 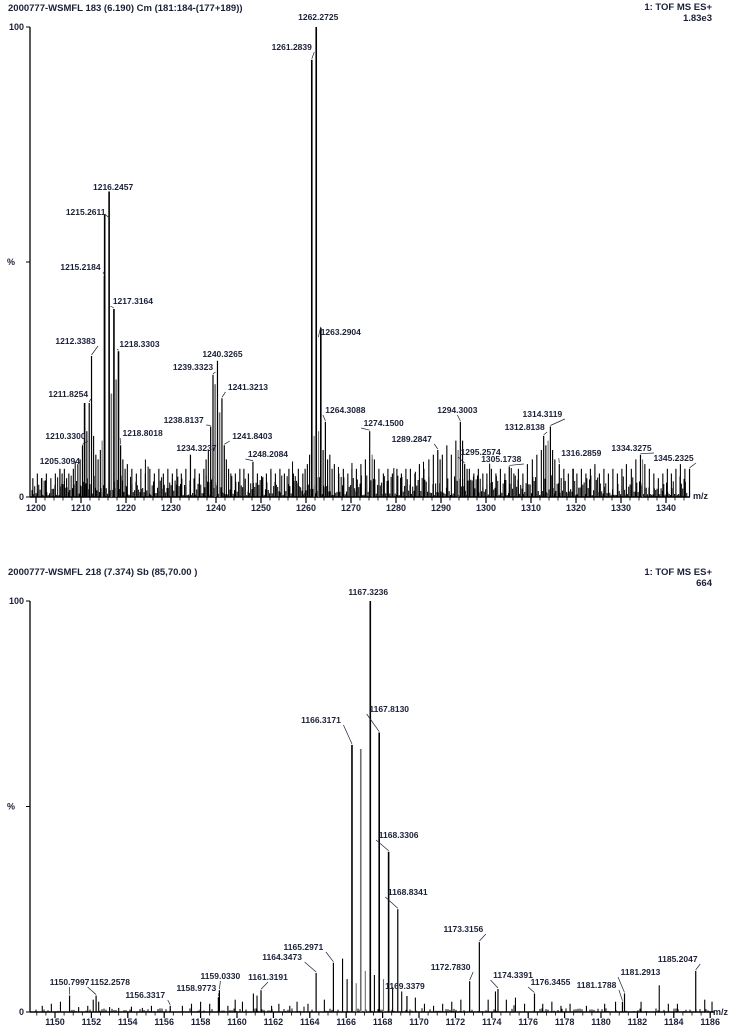 What do you see at coordinates (128, 1022) in the screenshot?
I see `x-tick-label: 1154` at bounding box center [128, 1022].